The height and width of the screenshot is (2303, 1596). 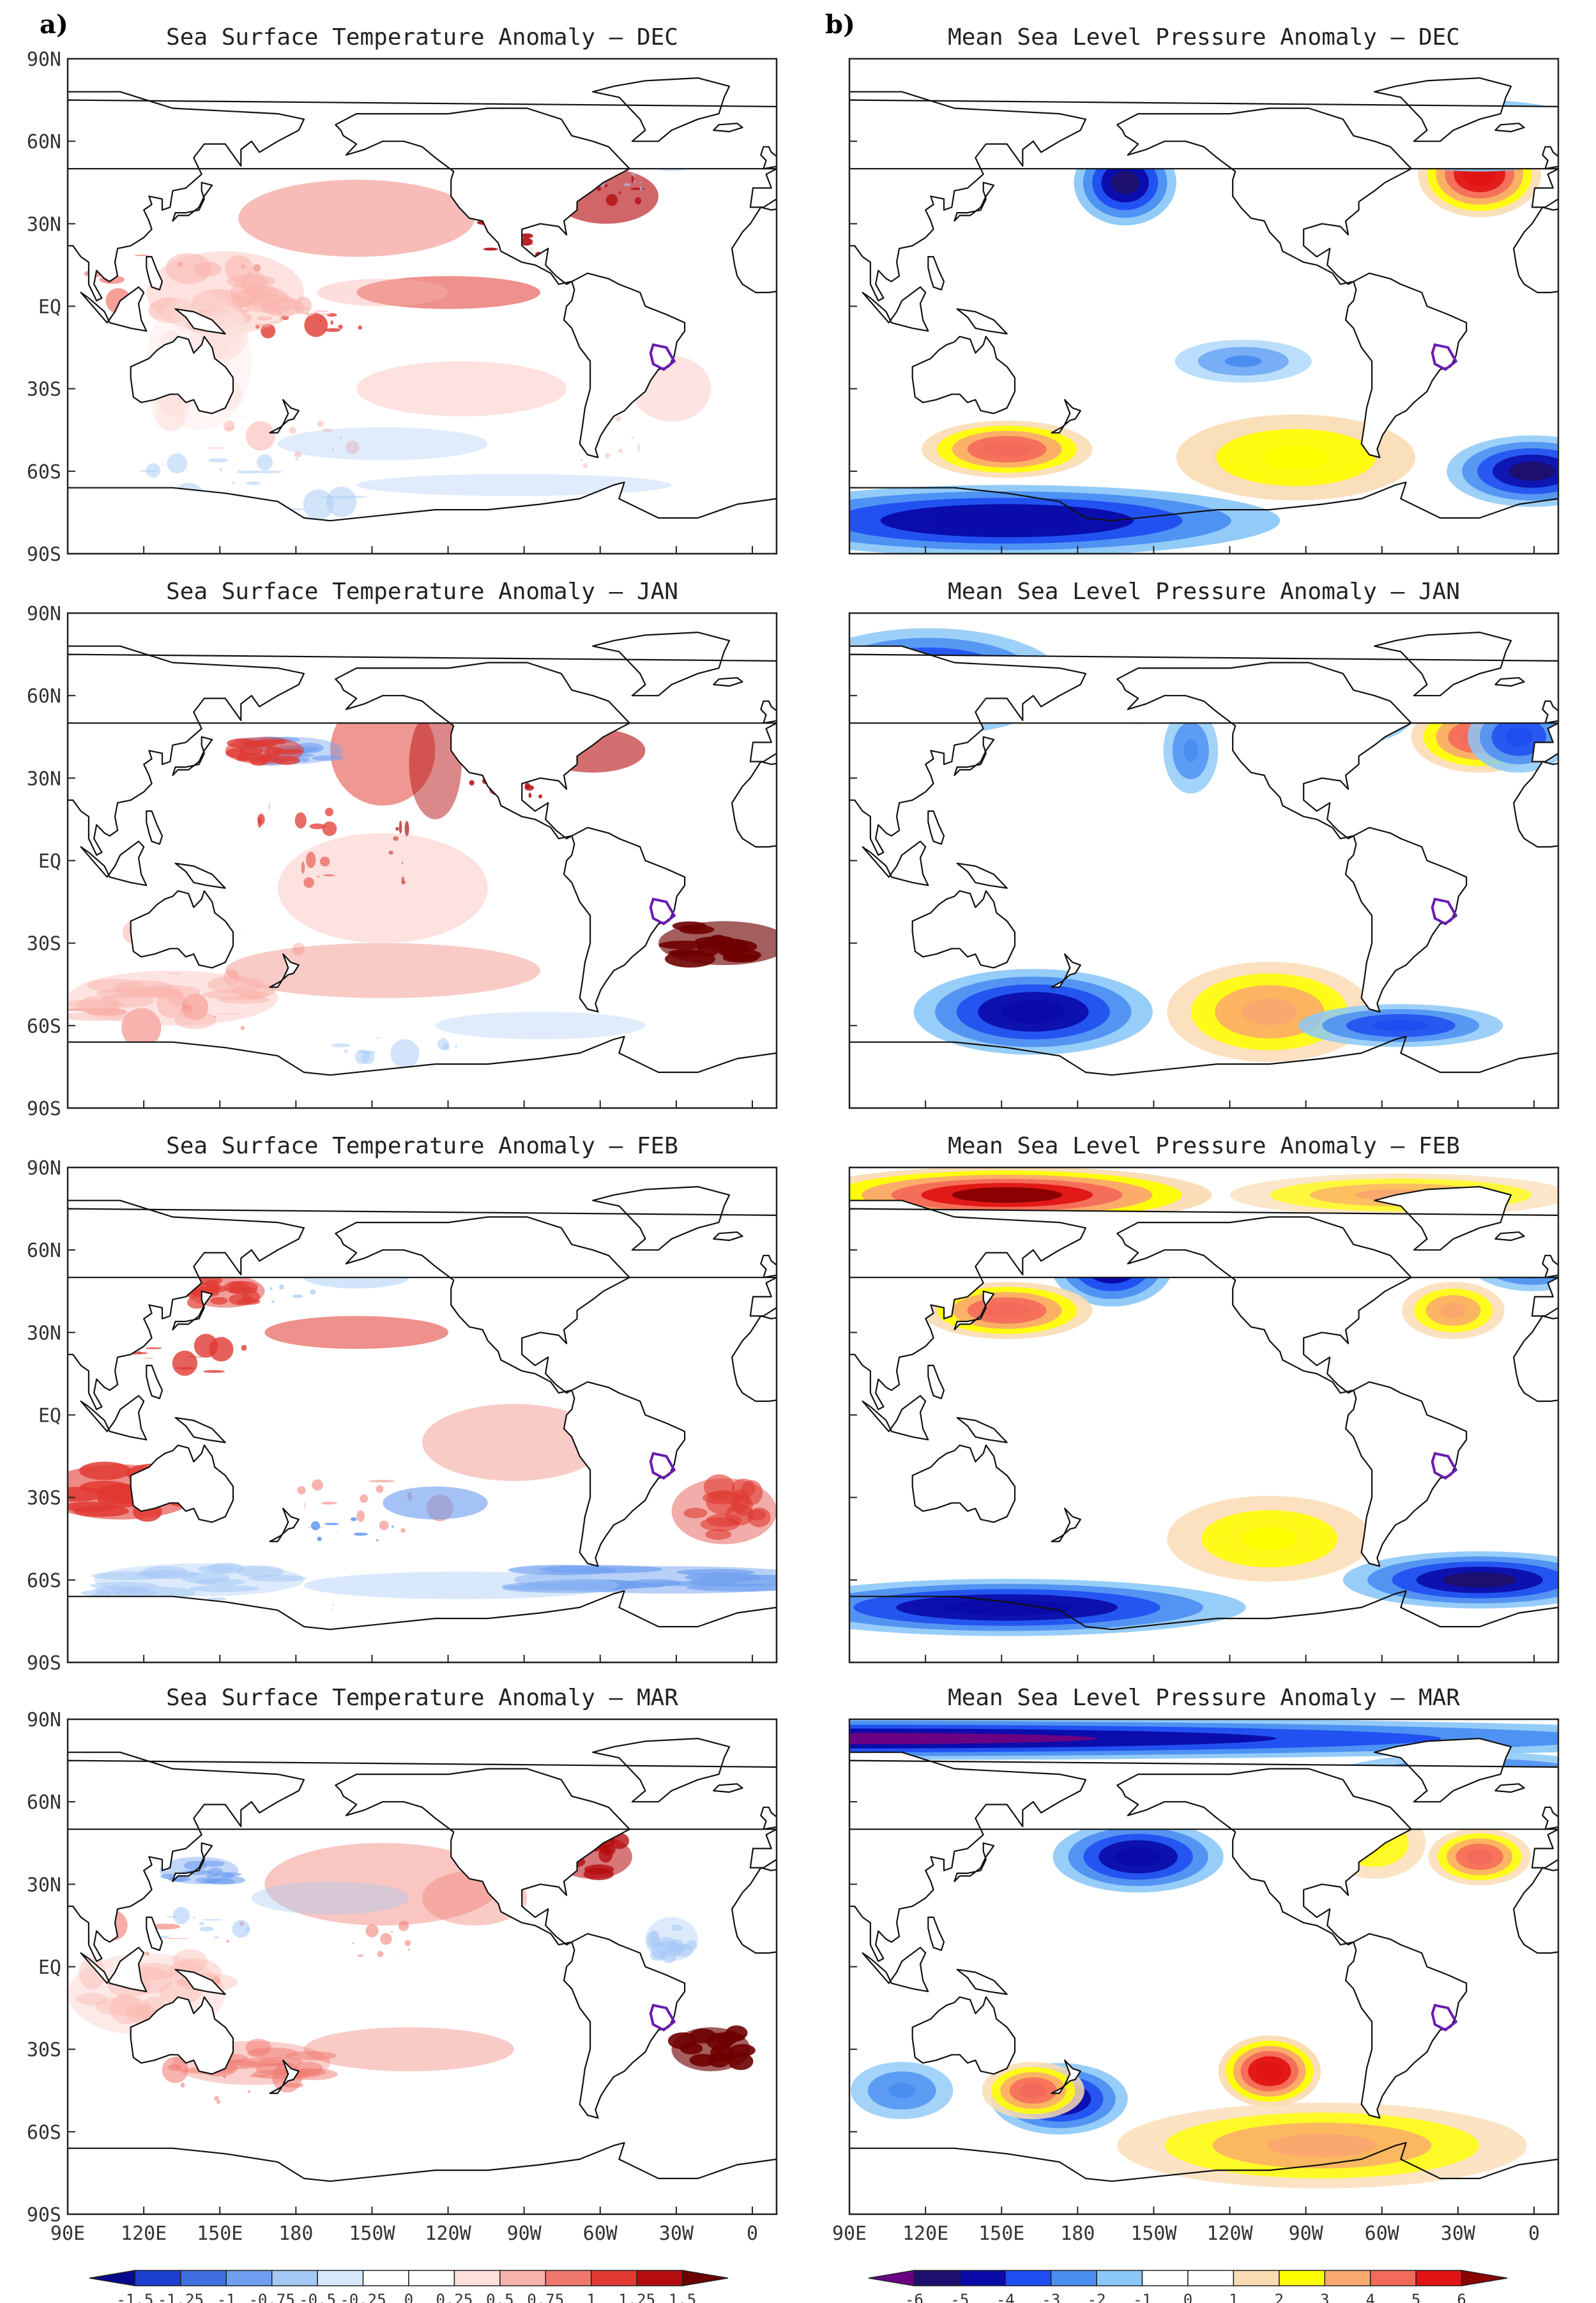 What do you see at coordinates (1406, 1474) in the screenshot?
I see `land-southAmerica` at bounding box center [1406, 1474].